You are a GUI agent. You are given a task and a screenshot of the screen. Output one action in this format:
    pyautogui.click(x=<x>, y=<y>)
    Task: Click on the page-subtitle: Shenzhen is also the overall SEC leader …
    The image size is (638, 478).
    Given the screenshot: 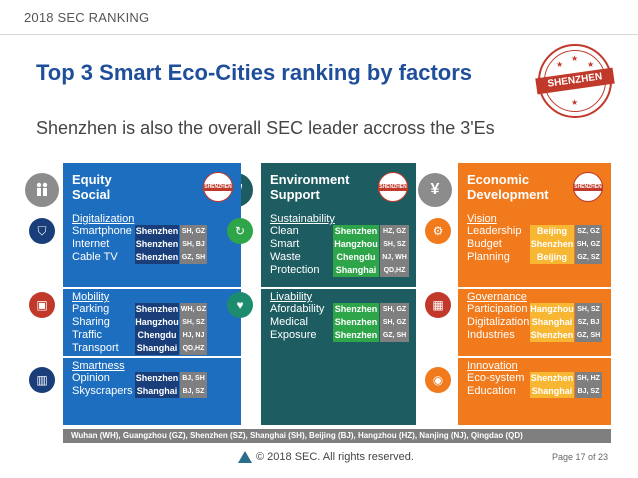 What is the action you would take?
    pyautogui.click(x=265, y=128)
    